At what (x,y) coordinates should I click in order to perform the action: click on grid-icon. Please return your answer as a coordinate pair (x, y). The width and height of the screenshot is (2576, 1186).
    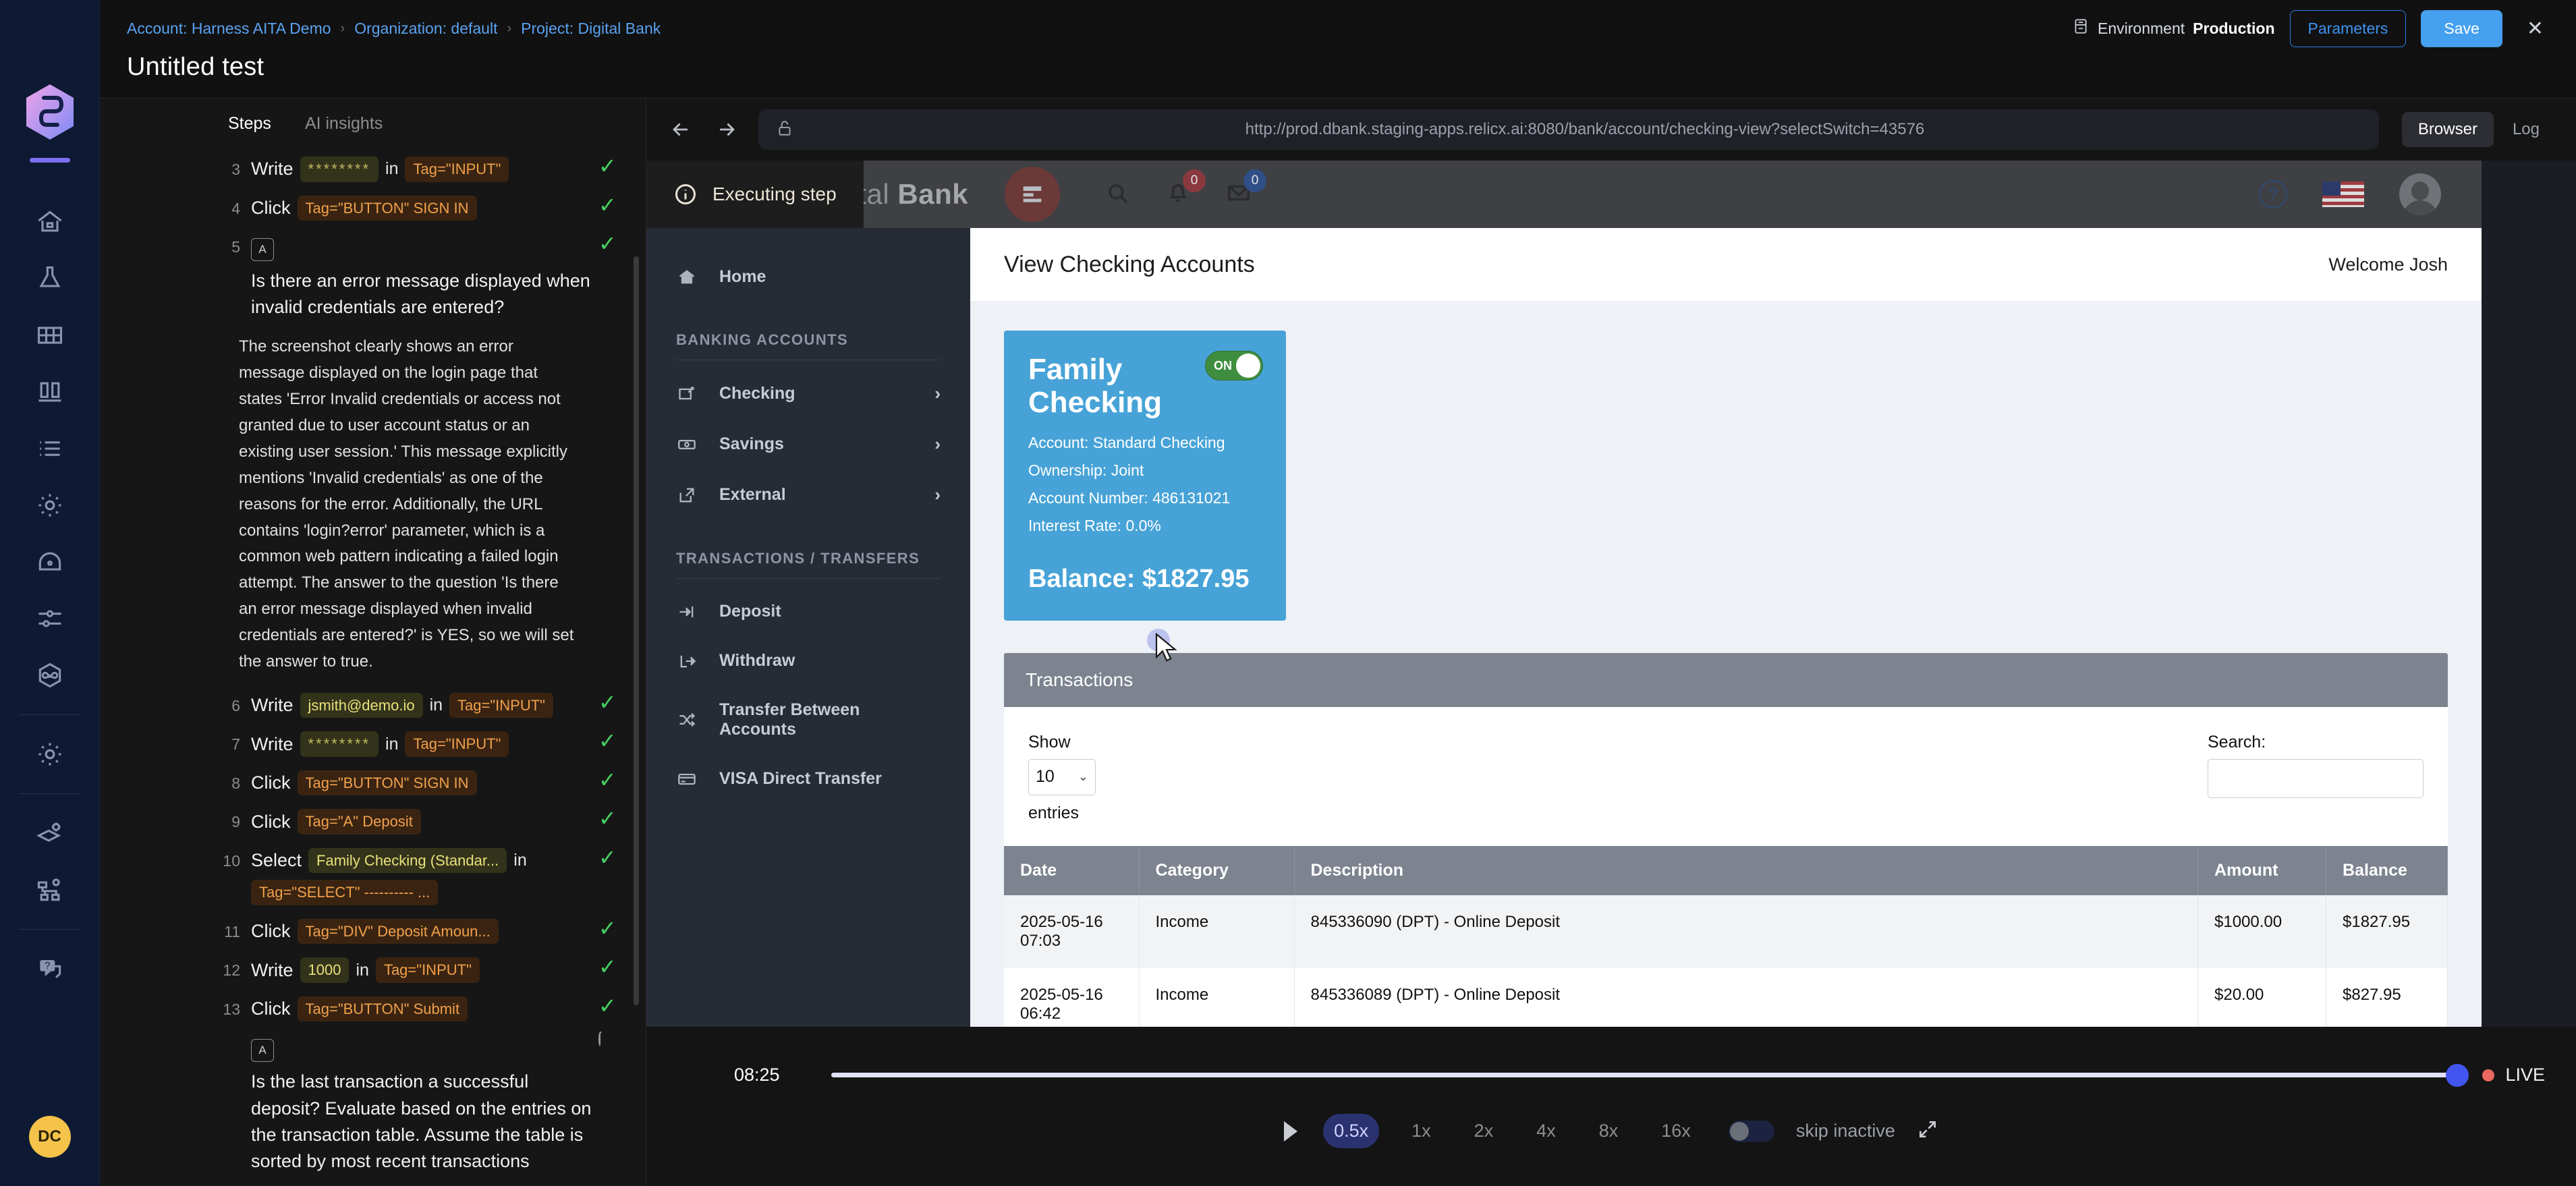
    Looking at the image, I should click on (49, 335).